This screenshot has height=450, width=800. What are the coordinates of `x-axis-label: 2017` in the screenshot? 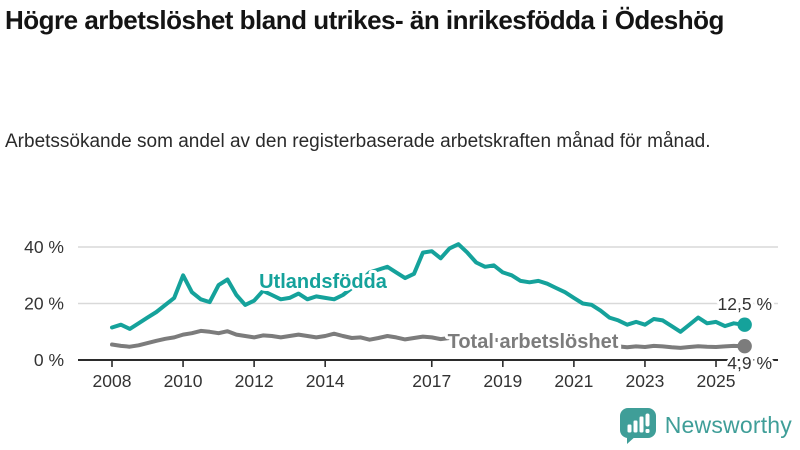 It's located at (431, 381).